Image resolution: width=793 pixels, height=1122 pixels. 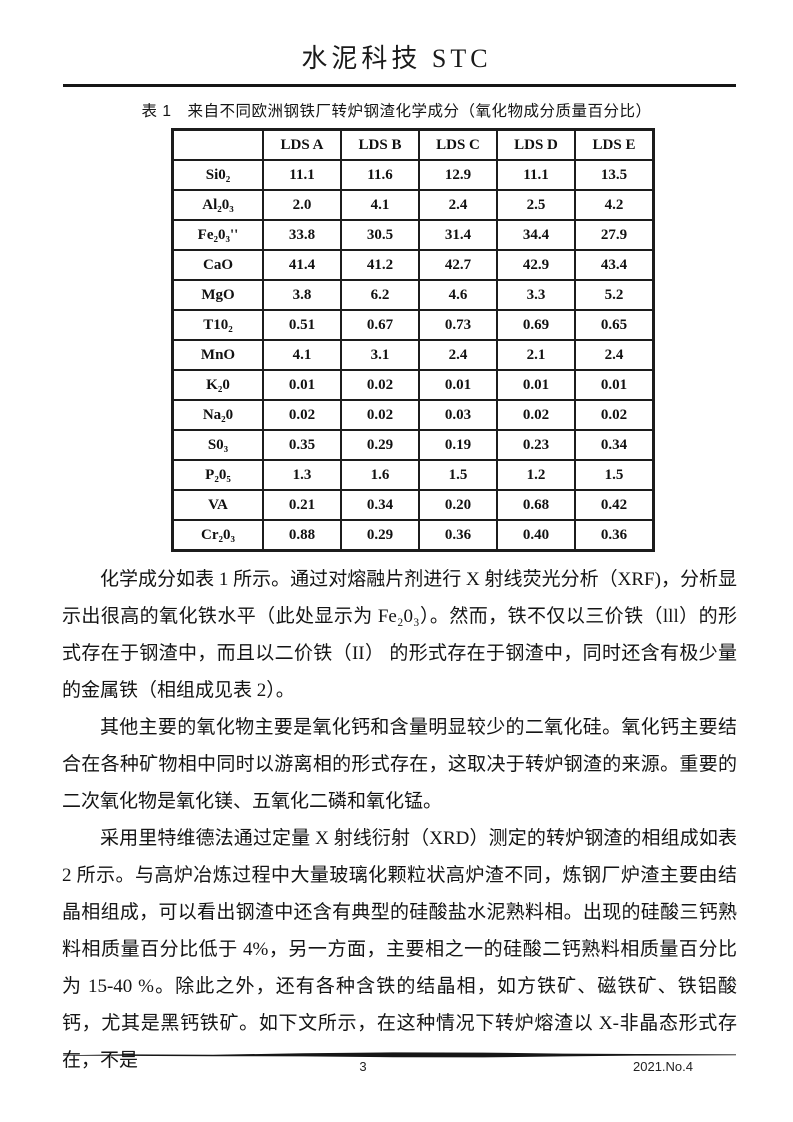 I want to click on footer-rule, so click(x=399, y=1055).